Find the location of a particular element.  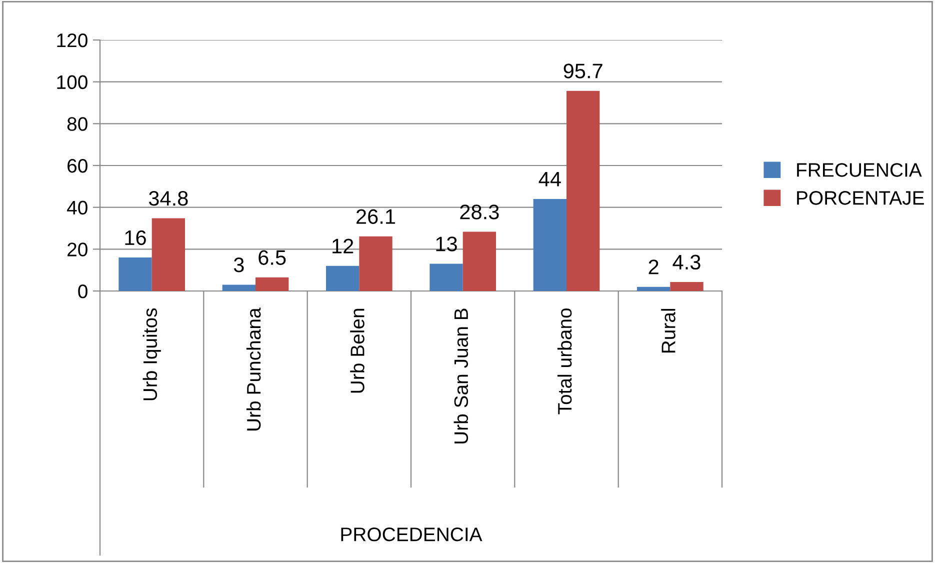

data-label: 13 is located at coordinates (446, 244).